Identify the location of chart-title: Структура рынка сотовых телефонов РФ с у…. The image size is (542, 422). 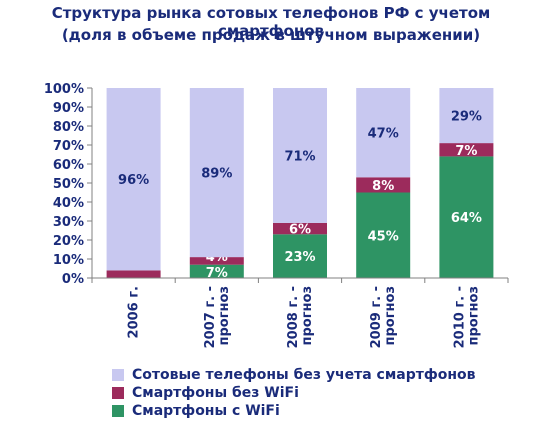
(271, 22).